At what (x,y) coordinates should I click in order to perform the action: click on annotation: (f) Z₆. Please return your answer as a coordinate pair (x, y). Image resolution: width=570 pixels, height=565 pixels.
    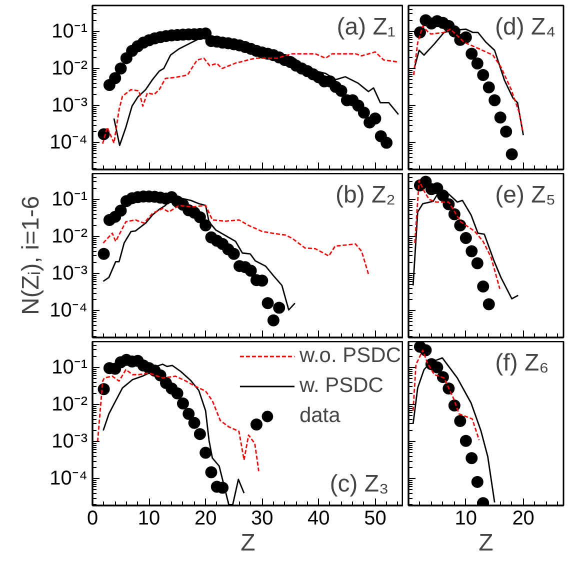
    Looking at the image, I should click on (522, 363).